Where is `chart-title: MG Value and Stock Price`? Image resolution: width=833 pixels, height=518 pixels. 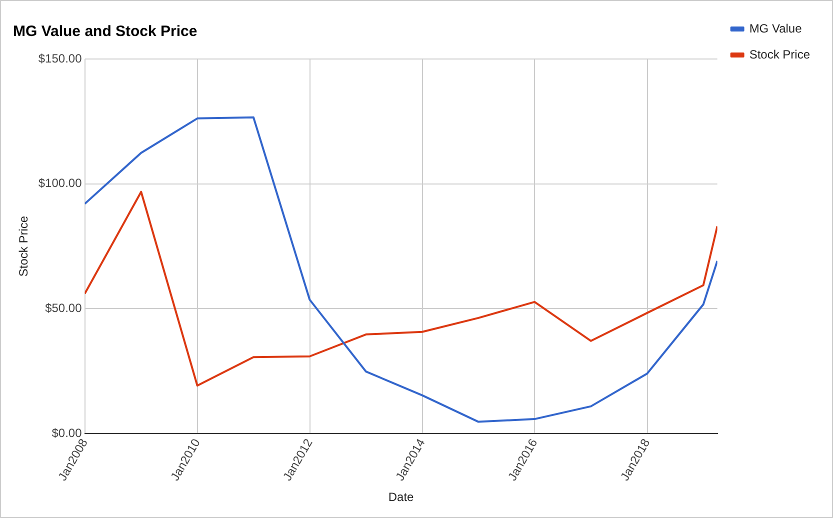
chart-title: MG Value and Stock Price is located at coordinates (105, 31).